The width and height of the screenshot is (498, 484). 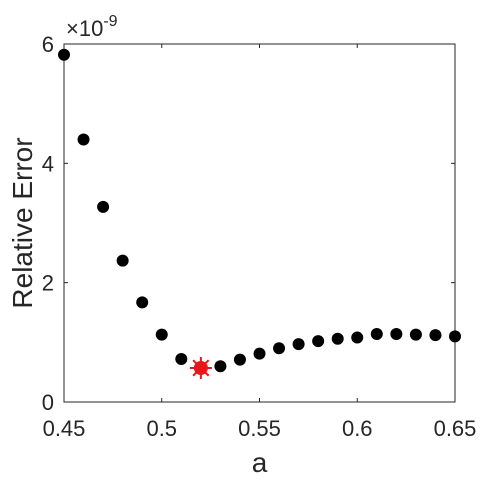 I want to click on x-tick-label: 0.65, so click(x=455, y=428).